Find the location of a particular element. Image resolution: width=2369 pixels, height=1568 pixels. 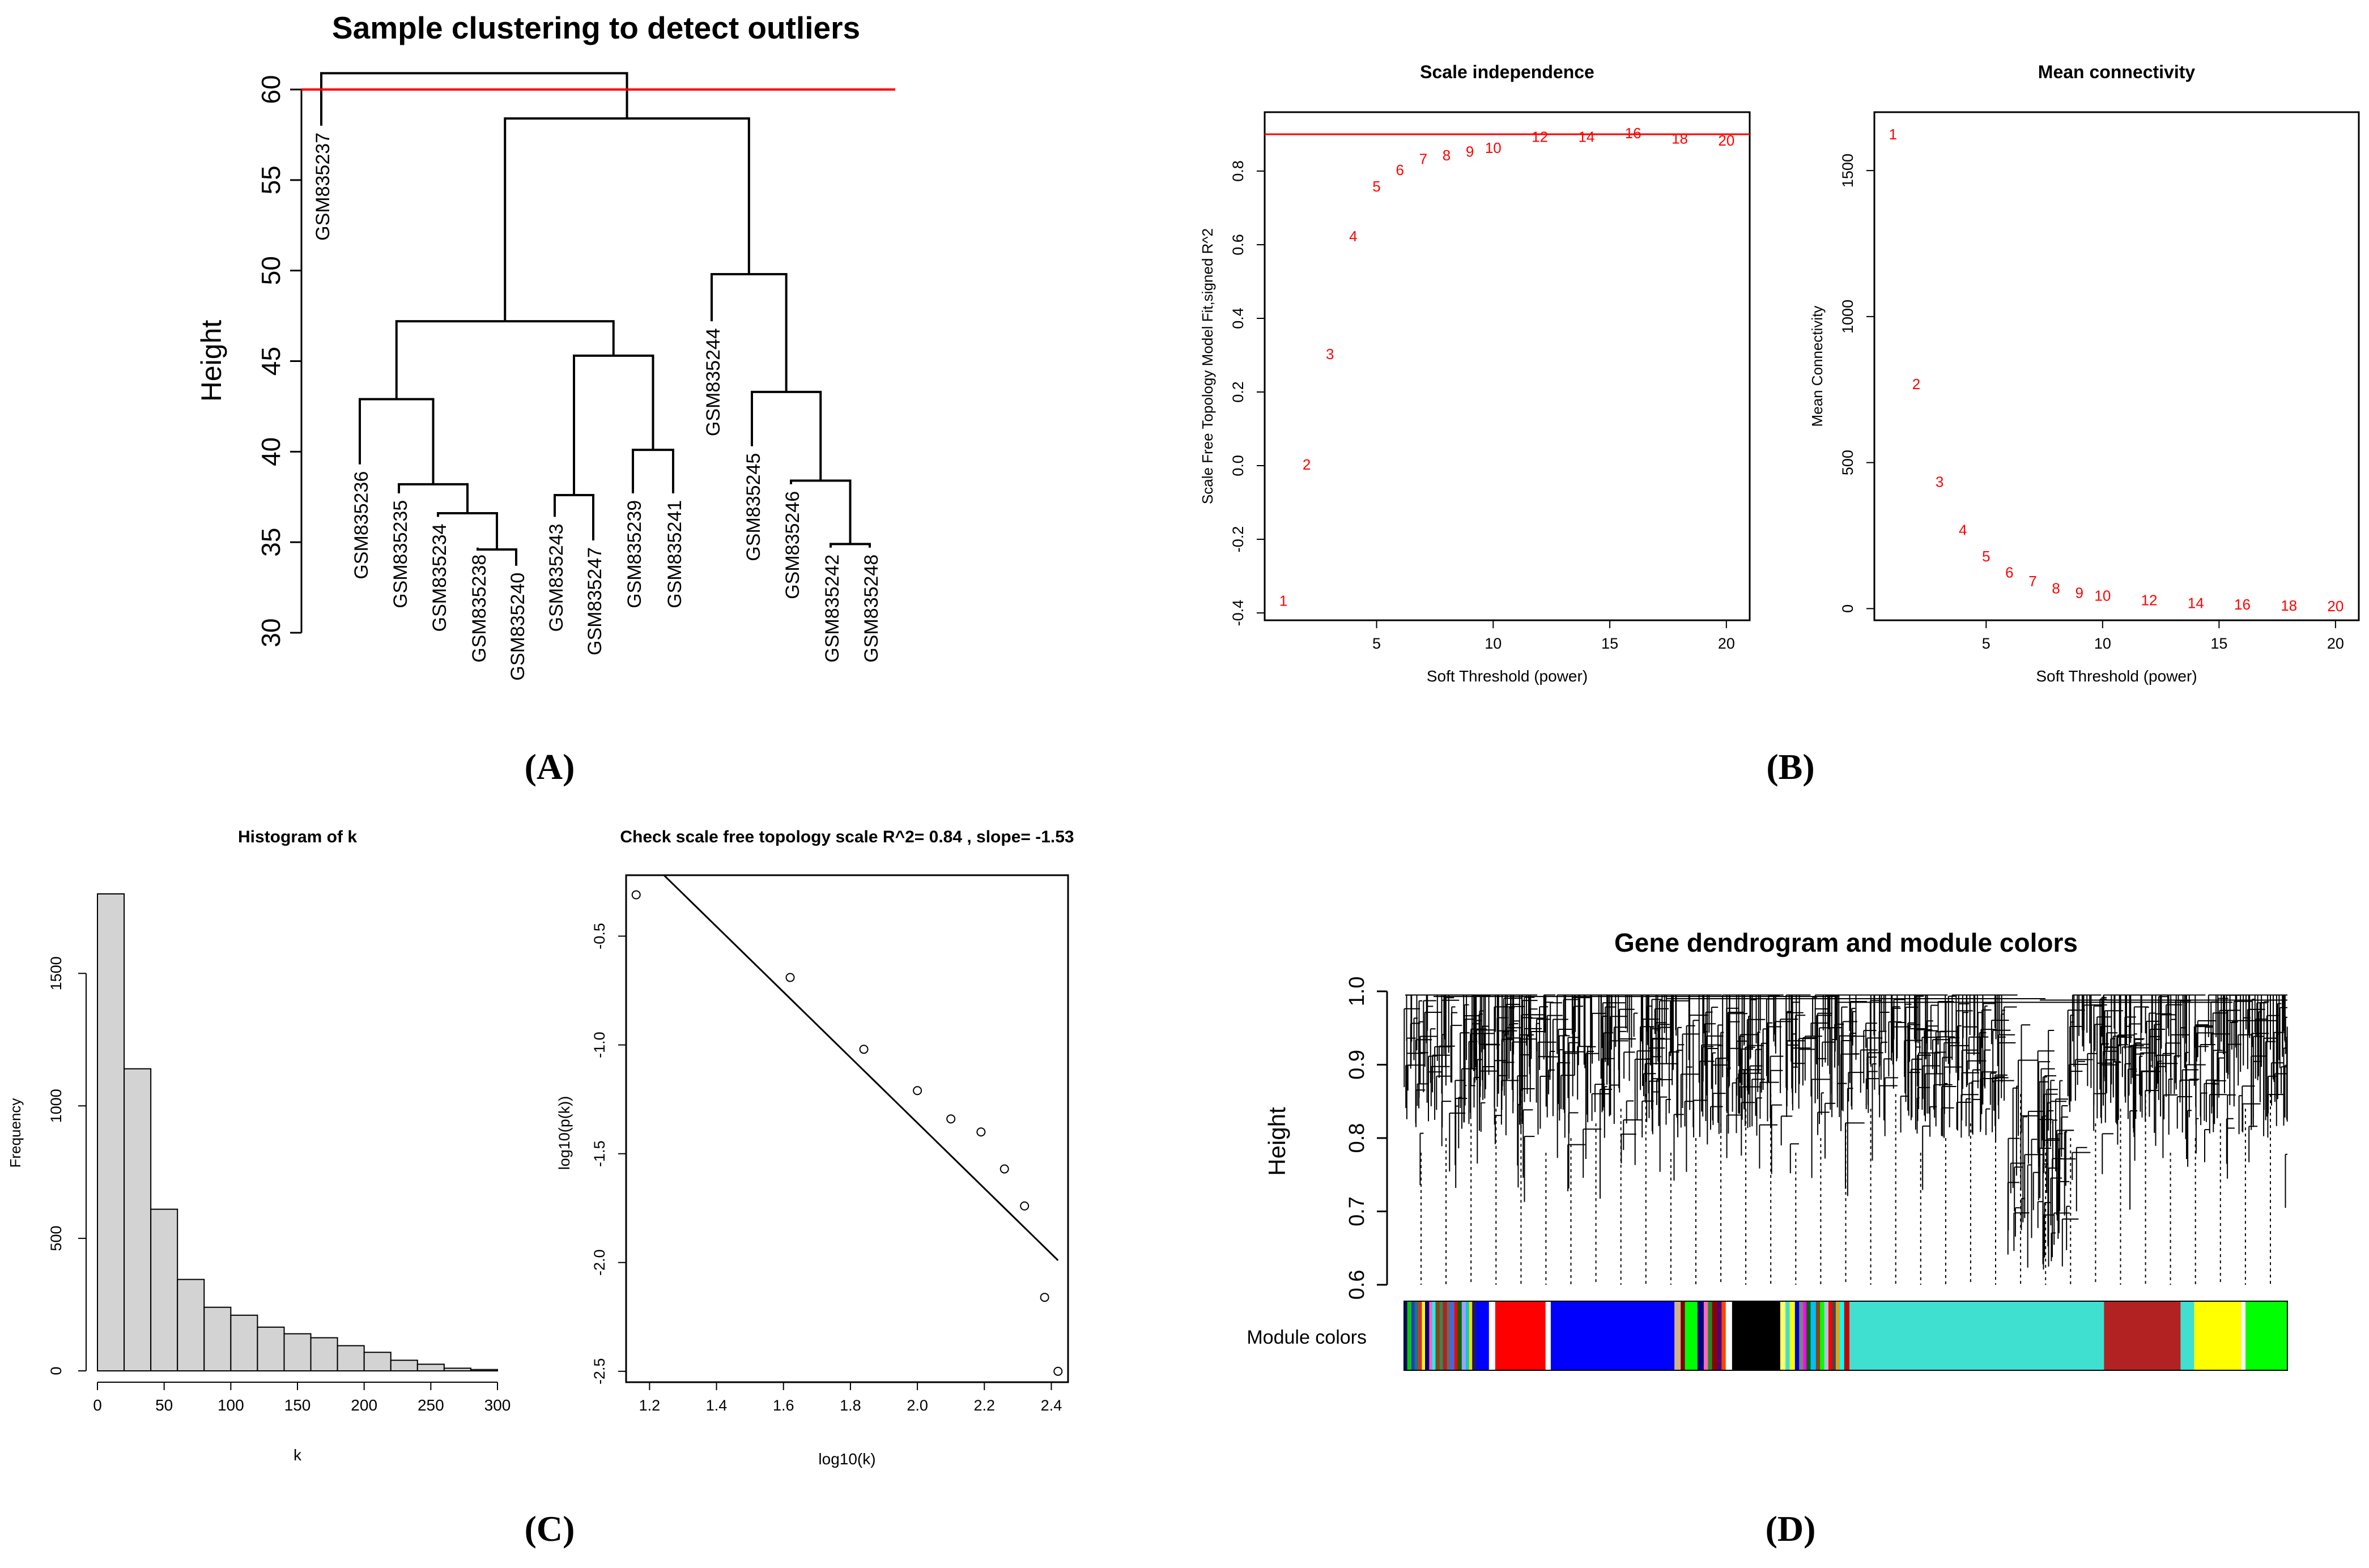

y-axis-label: Scale Free Topology Model Fit,signed R^2 is located at coordinates (1207, 366).